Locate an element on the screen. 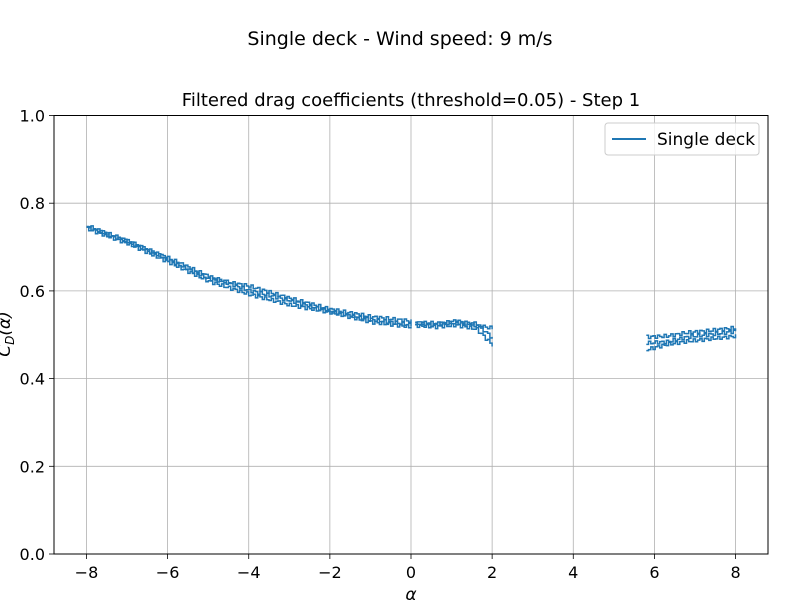 Image resolution: width=800 pixels, height=600 pixels. x-tick-label: 8 is located at coordinates (735, 572).